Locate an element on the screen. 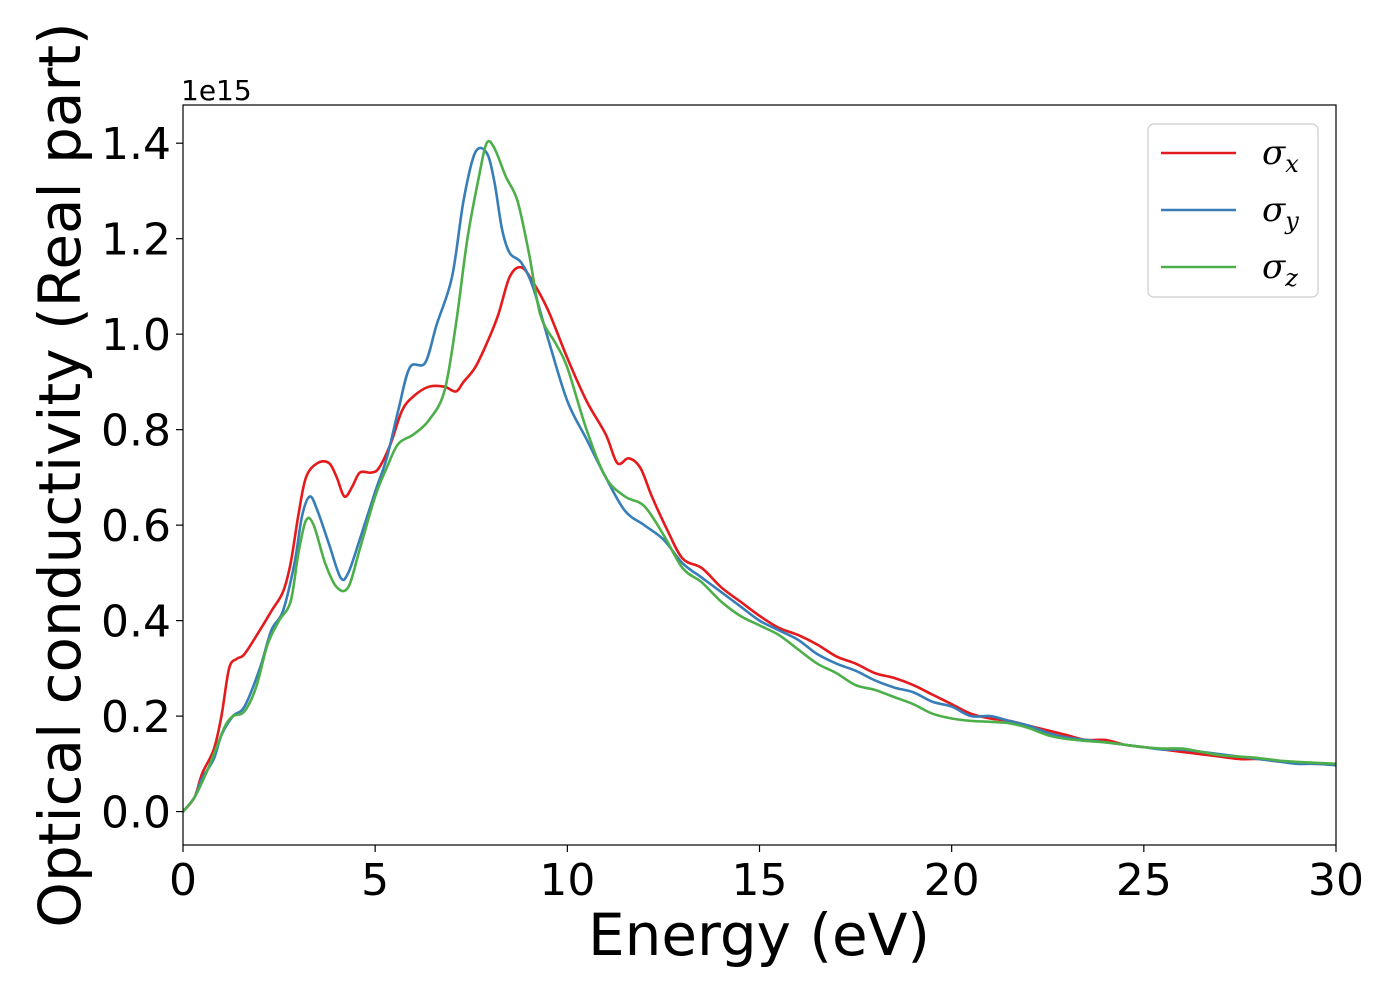  y-tick-label: 0.0 is located at coordinates (136, 813).